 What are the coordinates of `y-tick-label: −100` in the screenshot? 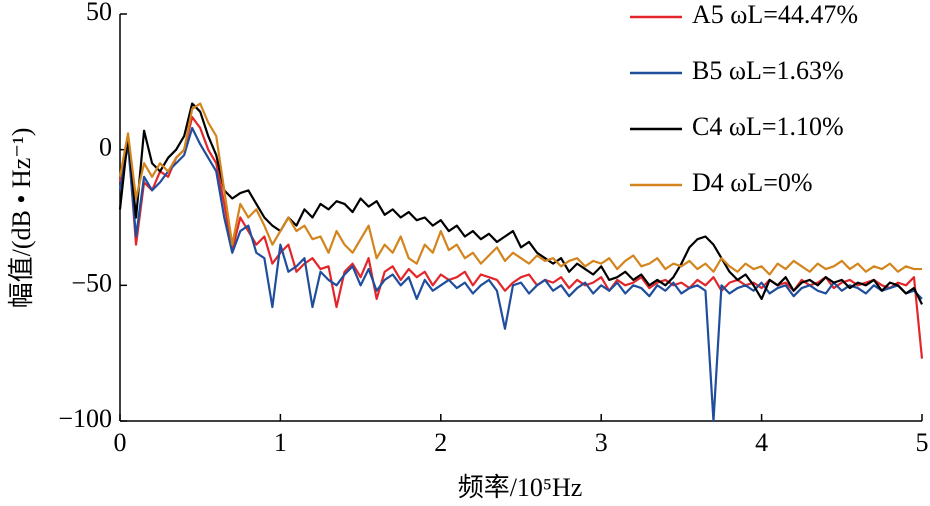 It's located at (85, 418).